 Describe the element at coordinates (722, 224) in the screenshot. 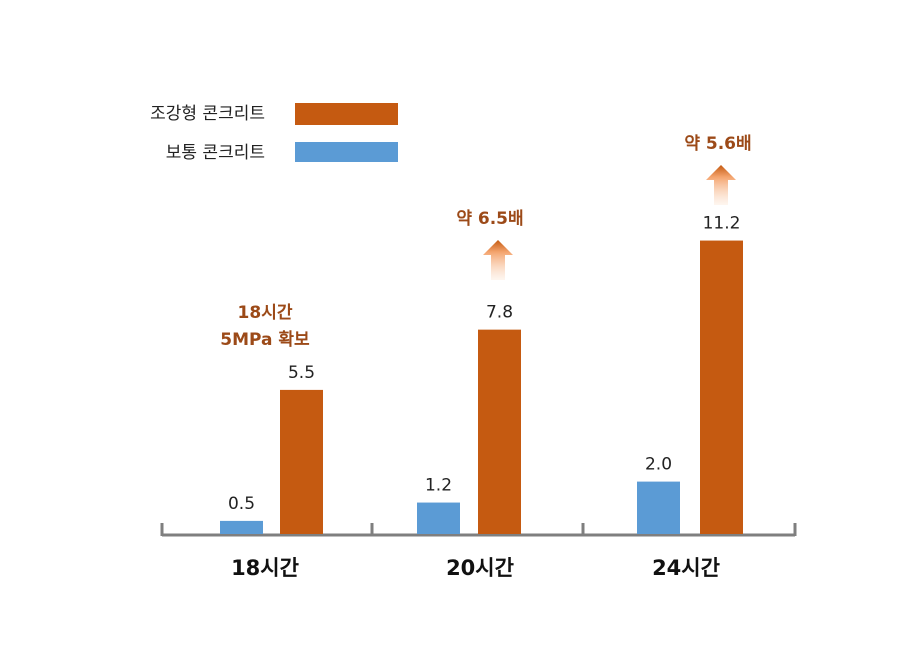

I see `data-label: 11.2` at that location.